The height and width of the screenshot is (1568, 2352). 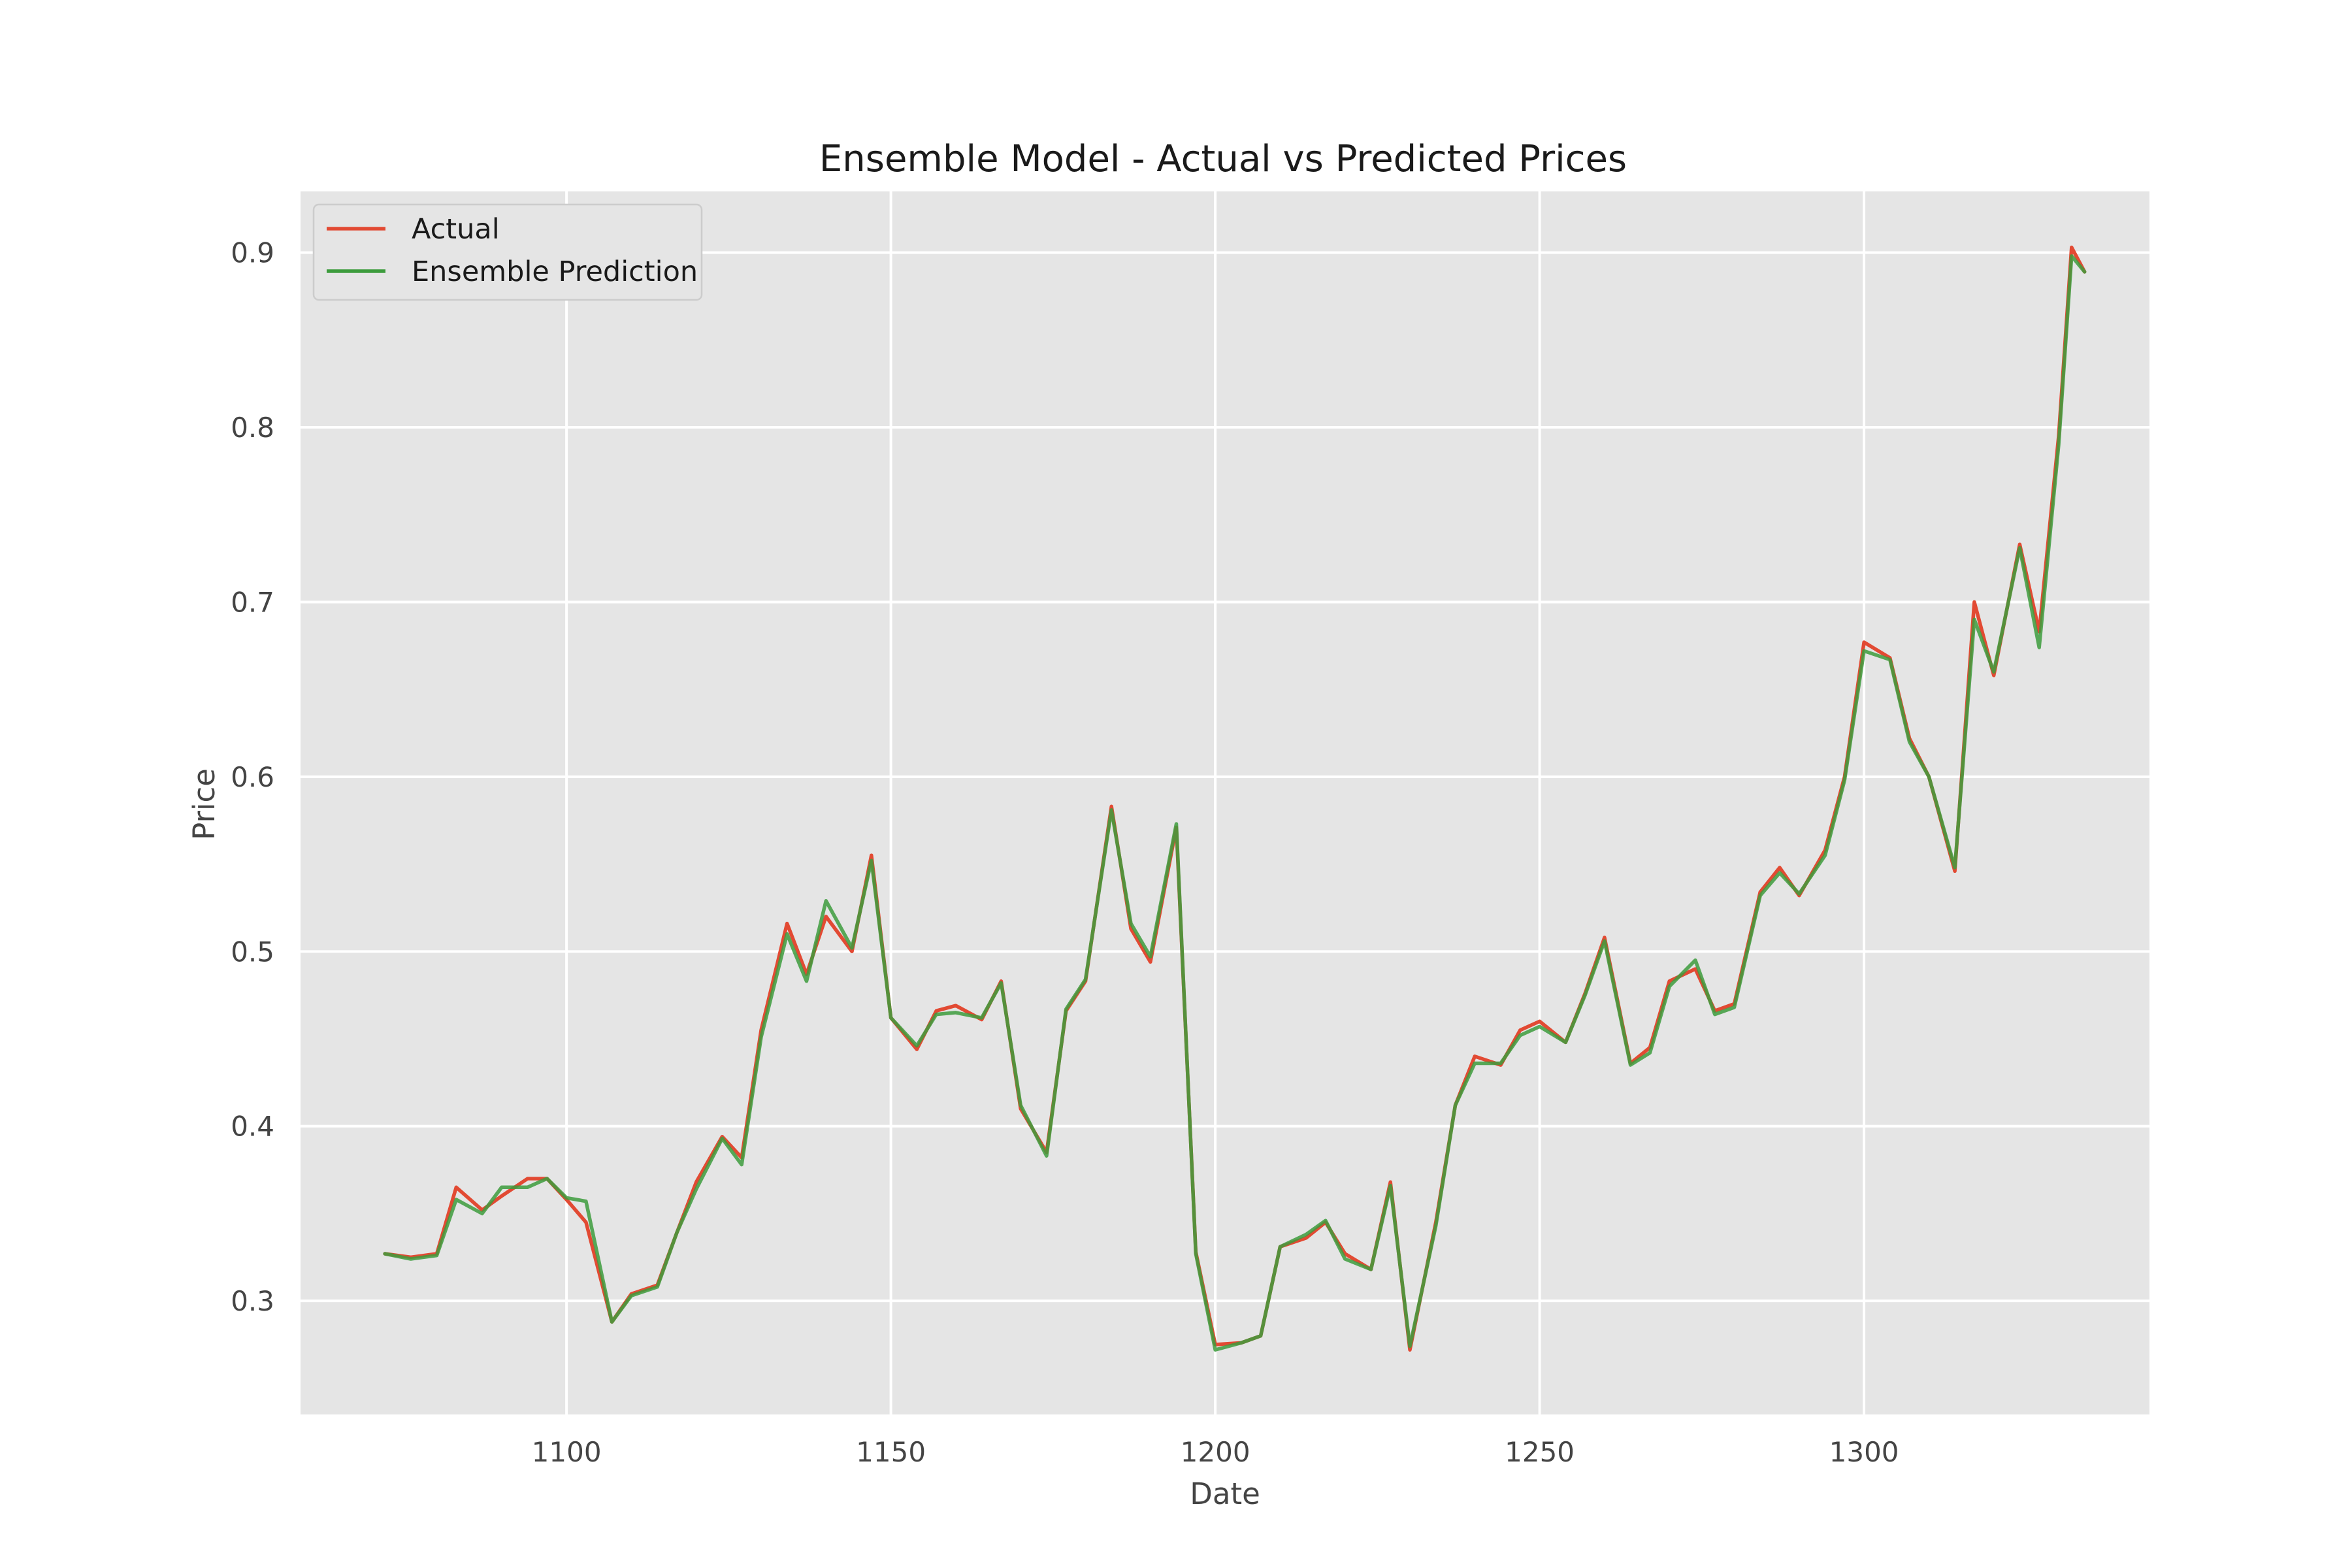 I want to click on legend-label-actual: Actual, so click(x=456, y=229).